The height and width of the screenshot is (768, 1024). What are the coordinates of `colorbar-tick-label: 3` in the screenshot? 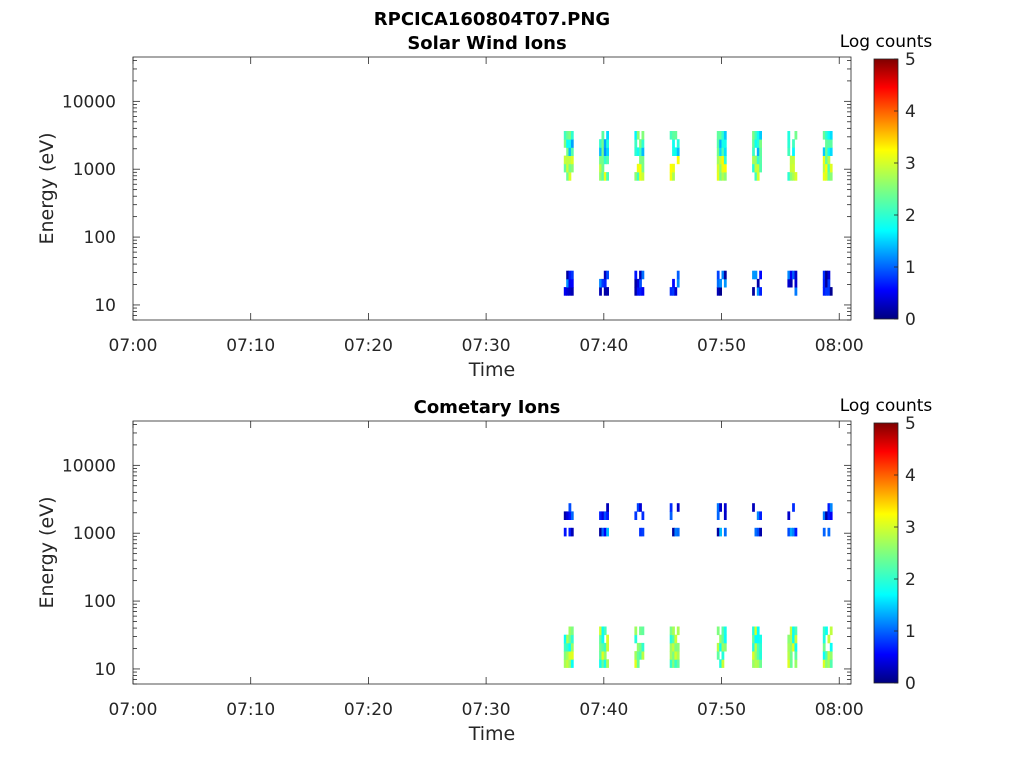 It's located at (910, 528).